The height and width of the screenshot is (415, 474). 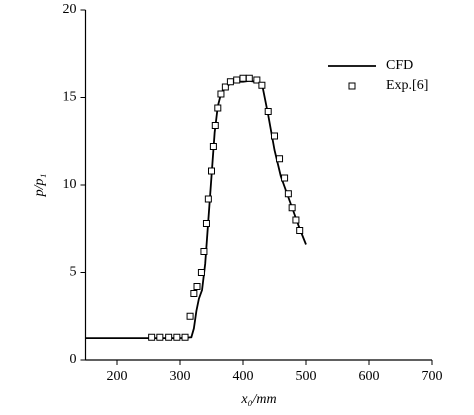 What do you see at coordinates (432, 376) in the screenshot?
I see `x-tick-label: 700` at bounding box center [432, 376].